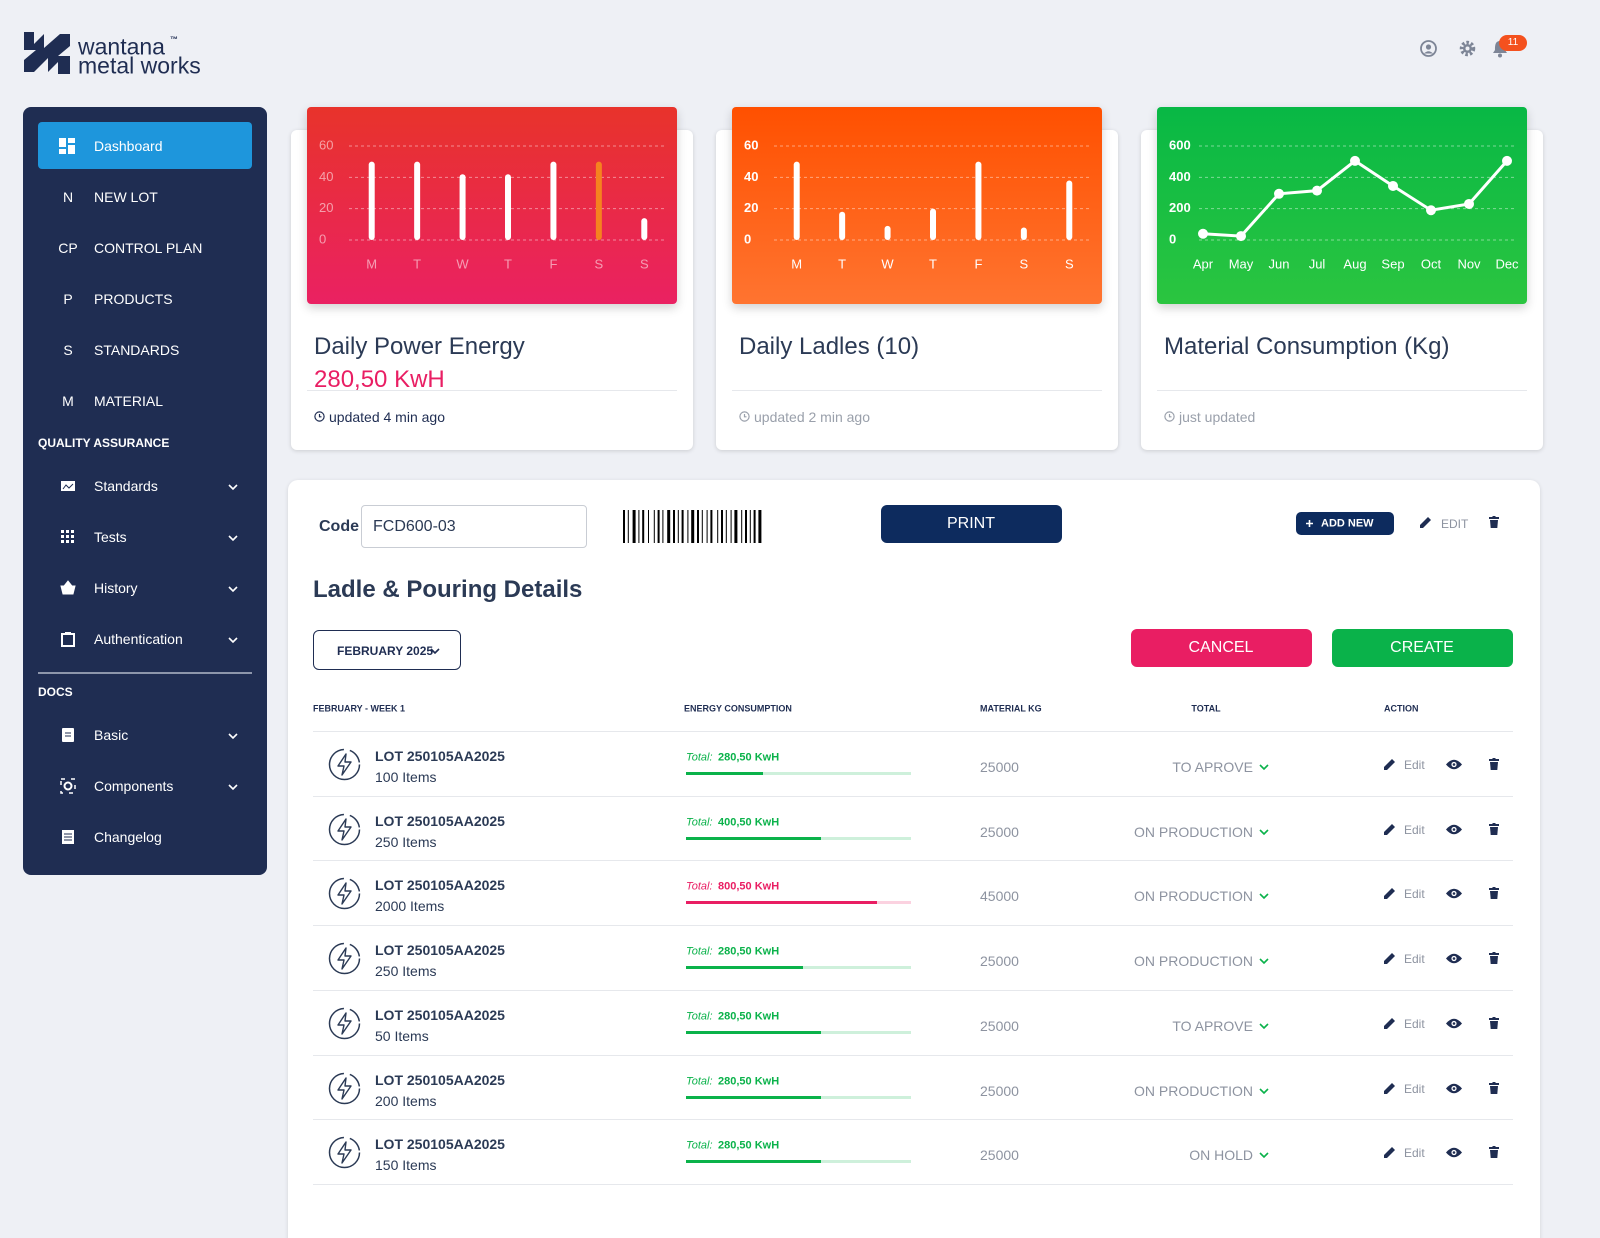  I want to click on y-tick-label: 400, so click(1180, 176).